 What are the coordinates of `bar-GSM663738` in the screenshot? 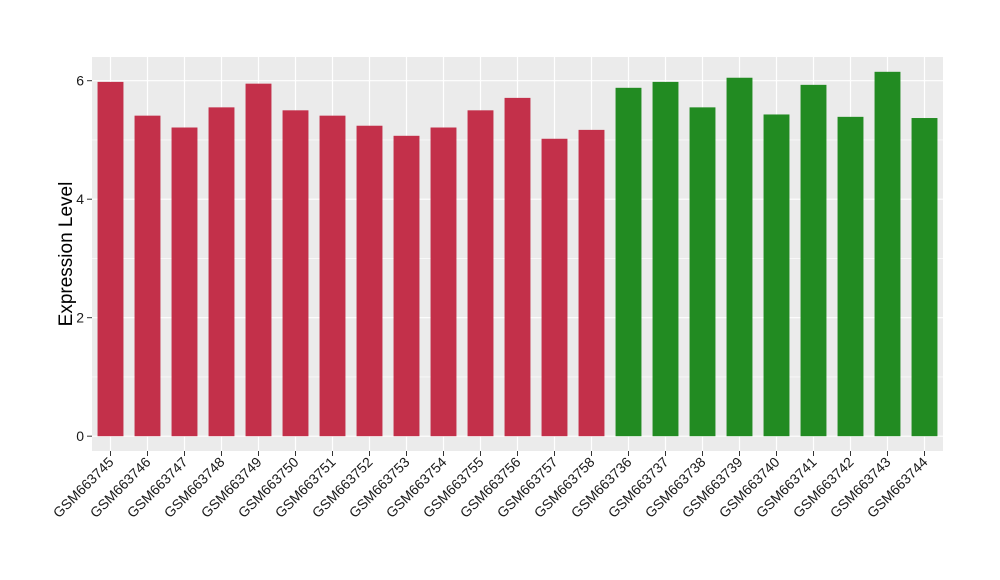 It's located at (702, 272).